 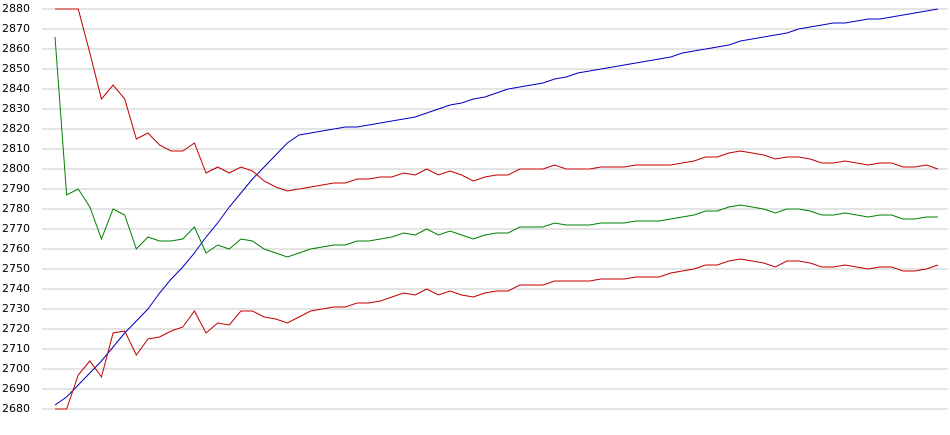 What do you see at coordinates (16, 128) in the screenshot?
I see `y-tick-label: 2820` at bounding box center [16, 128].